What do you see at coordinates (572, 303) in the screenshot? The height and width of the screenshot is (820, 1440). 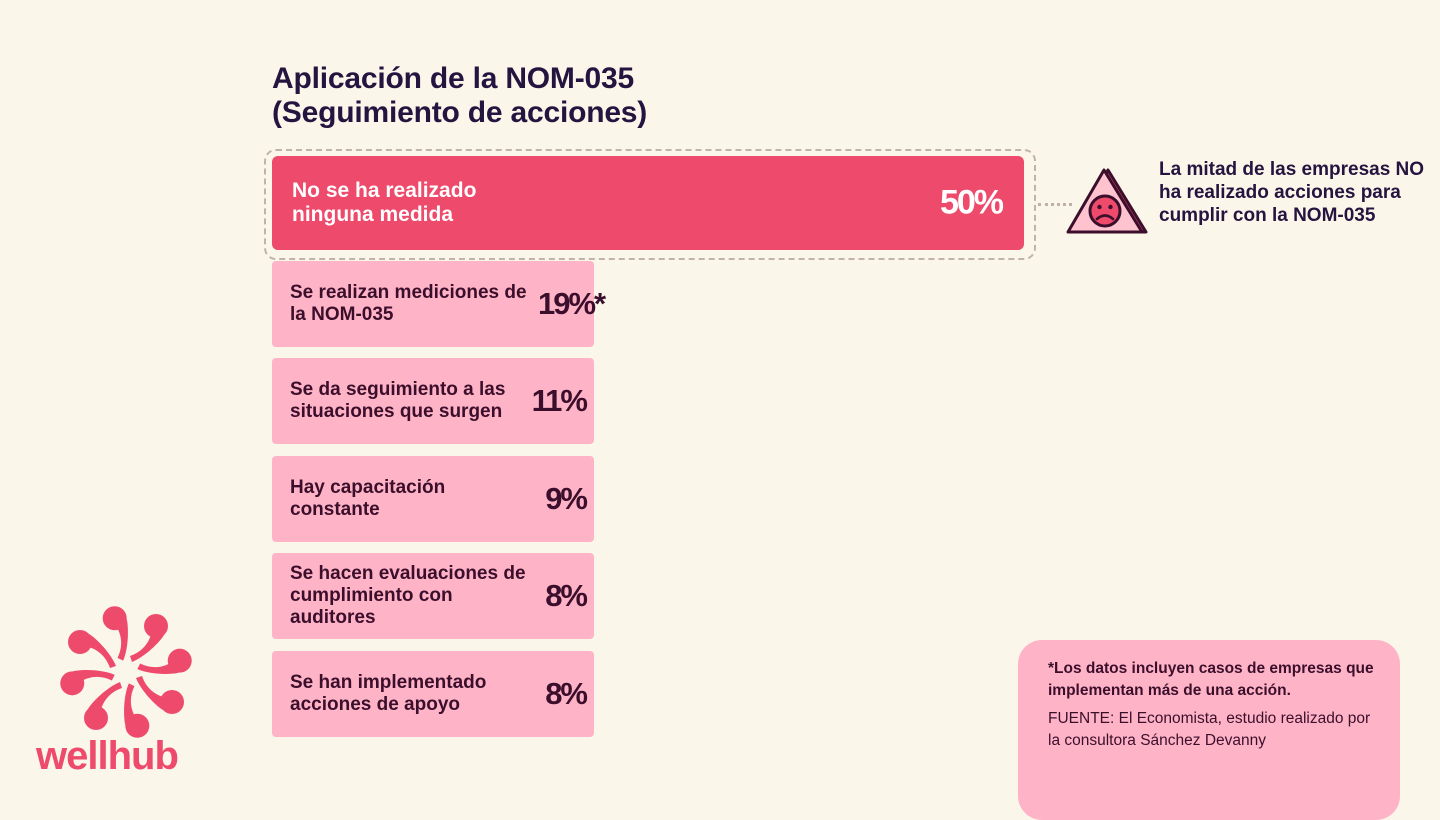 I see `bar-value-1: 19%*` at bounding box center [572, 303].